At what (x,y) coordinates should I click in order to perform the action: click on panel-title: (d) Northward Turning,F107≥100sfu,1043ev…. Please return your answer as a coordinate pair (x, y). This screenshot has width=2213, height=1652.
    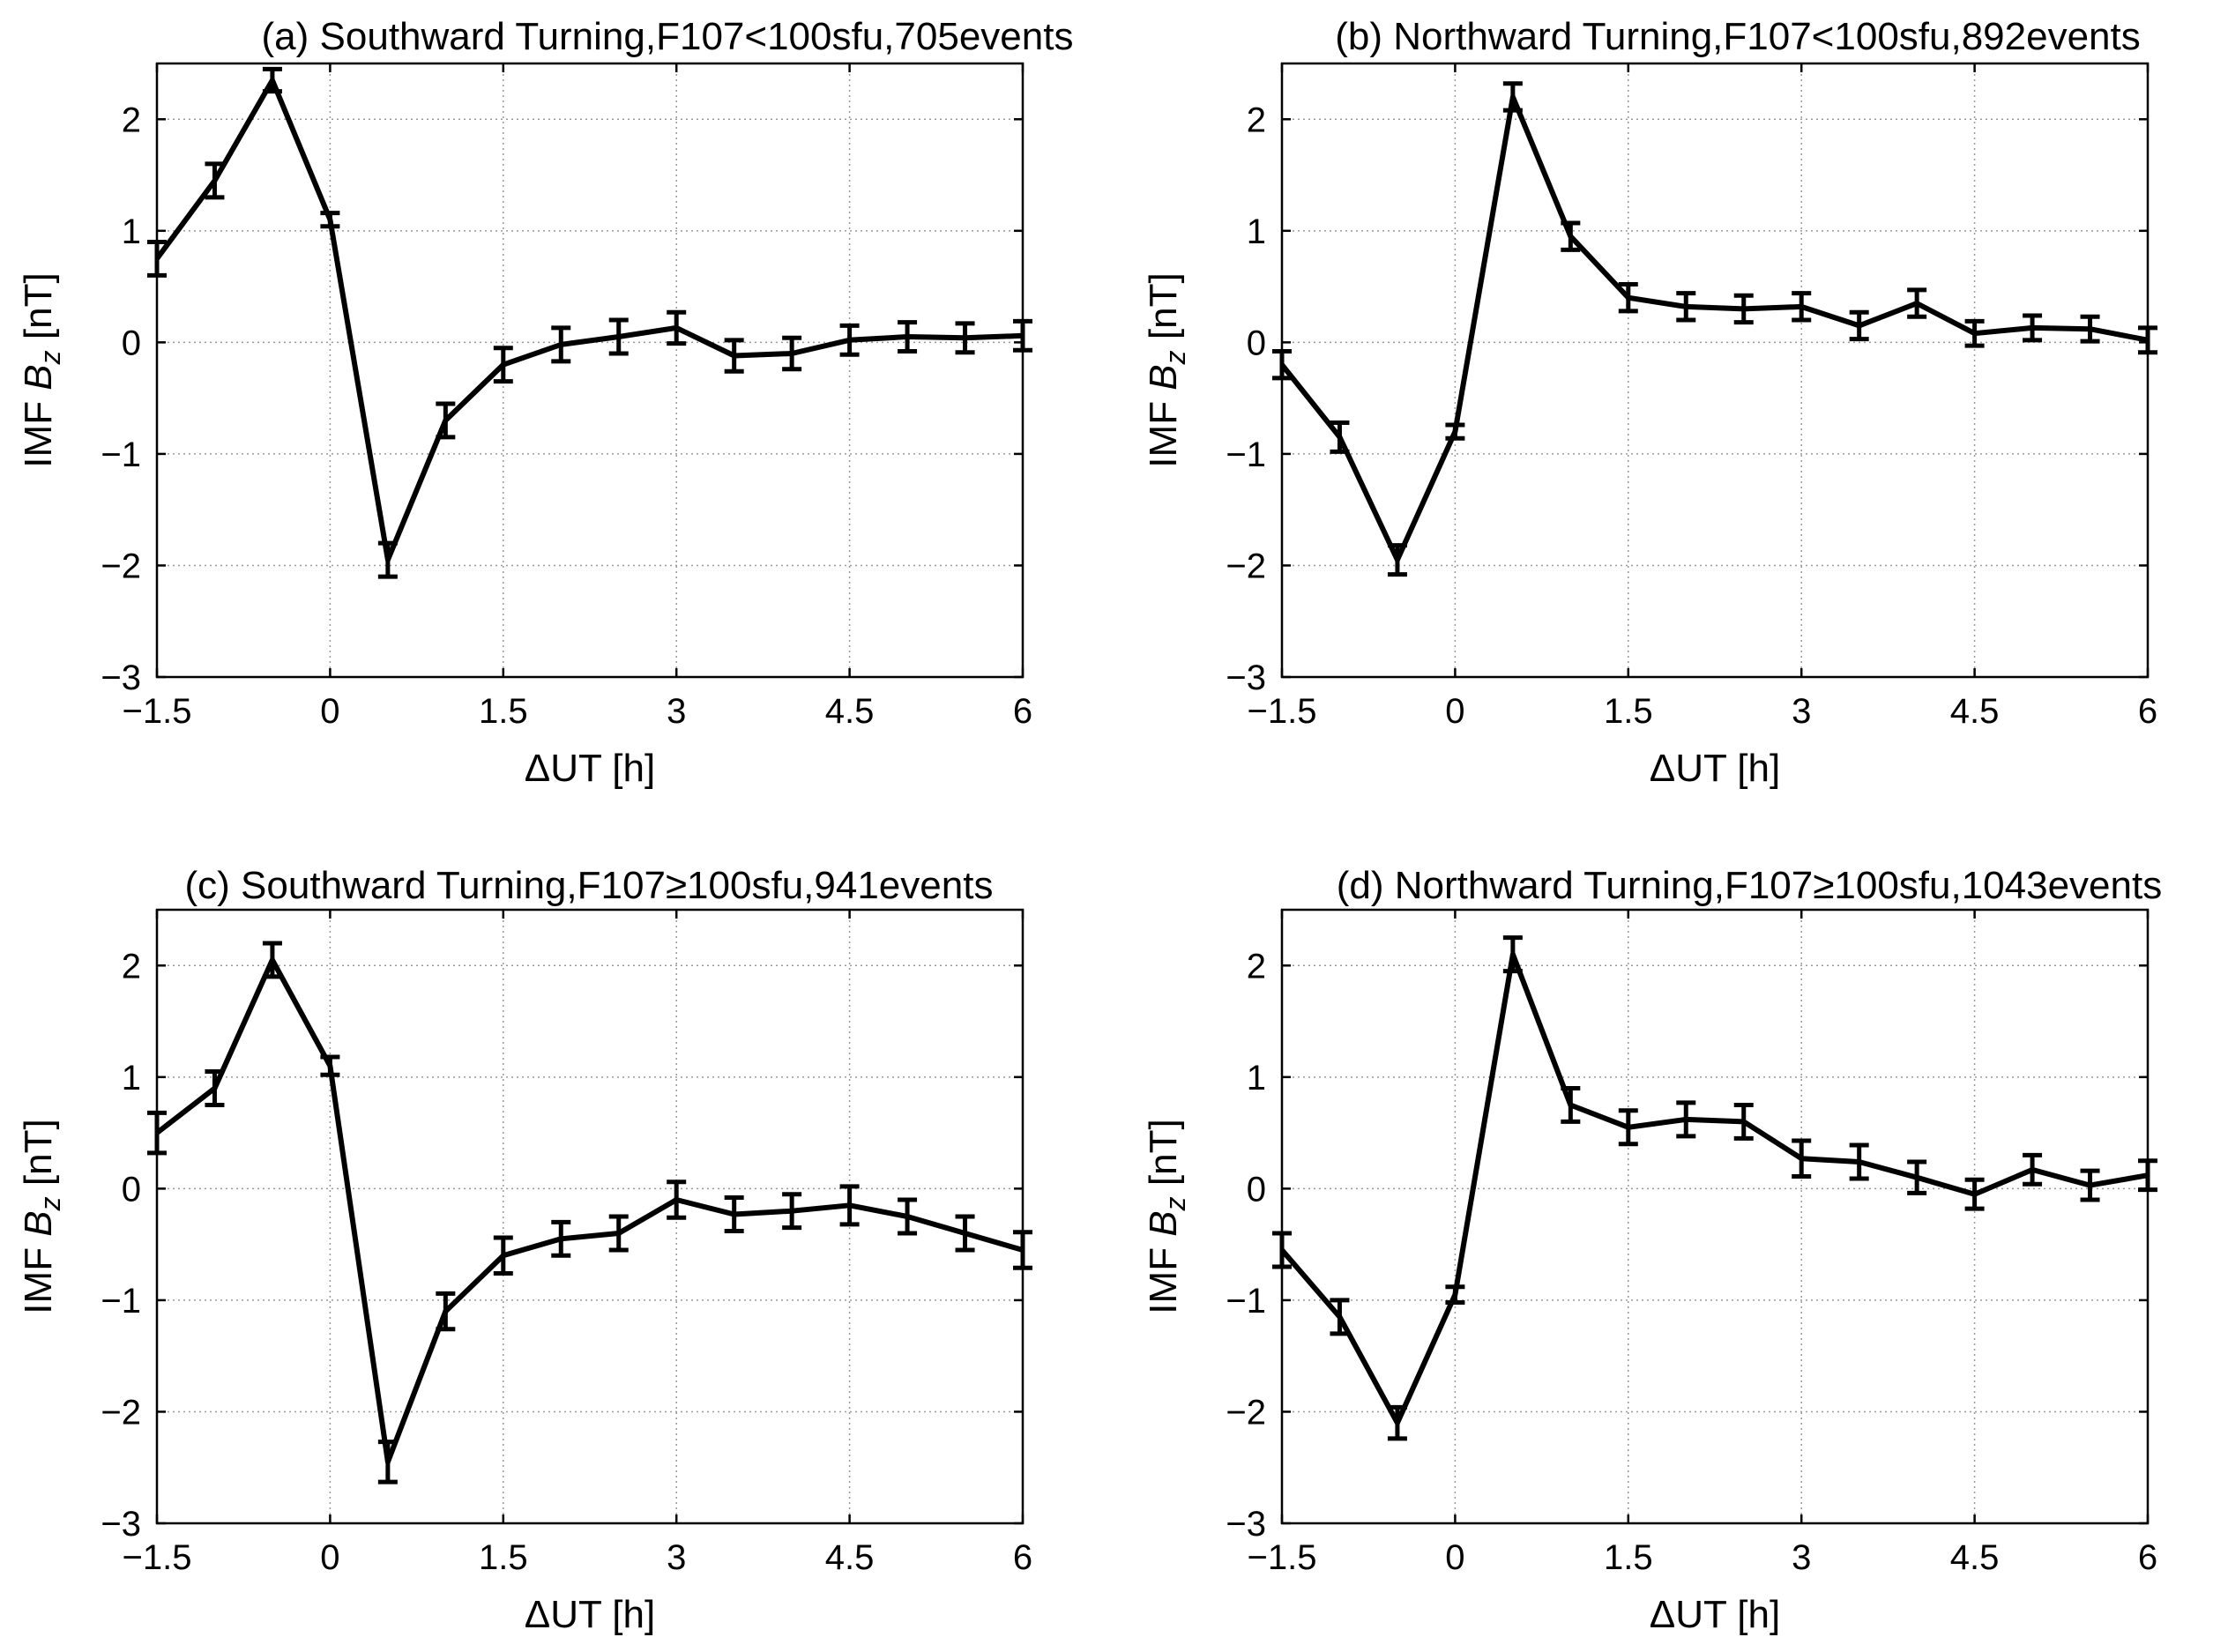
    Looking at the image, I should click on (1749, 885).